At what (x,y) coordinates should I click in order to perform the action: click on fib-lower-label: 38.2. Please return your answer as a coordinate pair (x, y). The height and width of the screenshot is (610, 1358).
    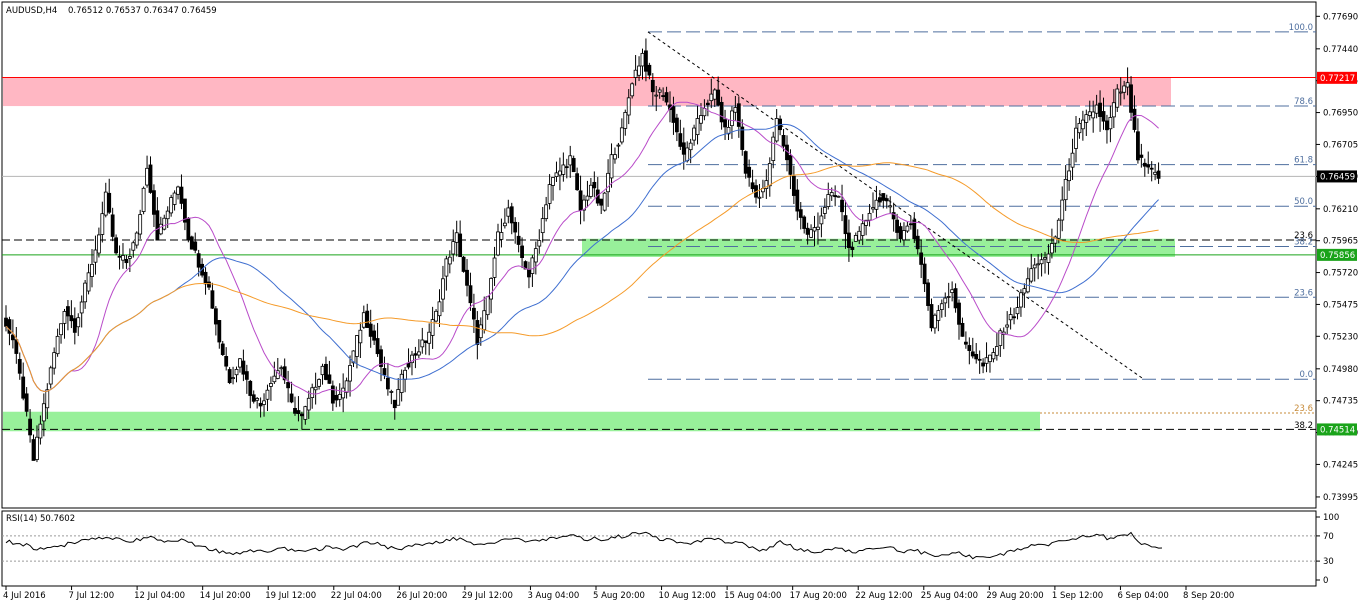
    Looking at the image, I should click on (1303, 426).